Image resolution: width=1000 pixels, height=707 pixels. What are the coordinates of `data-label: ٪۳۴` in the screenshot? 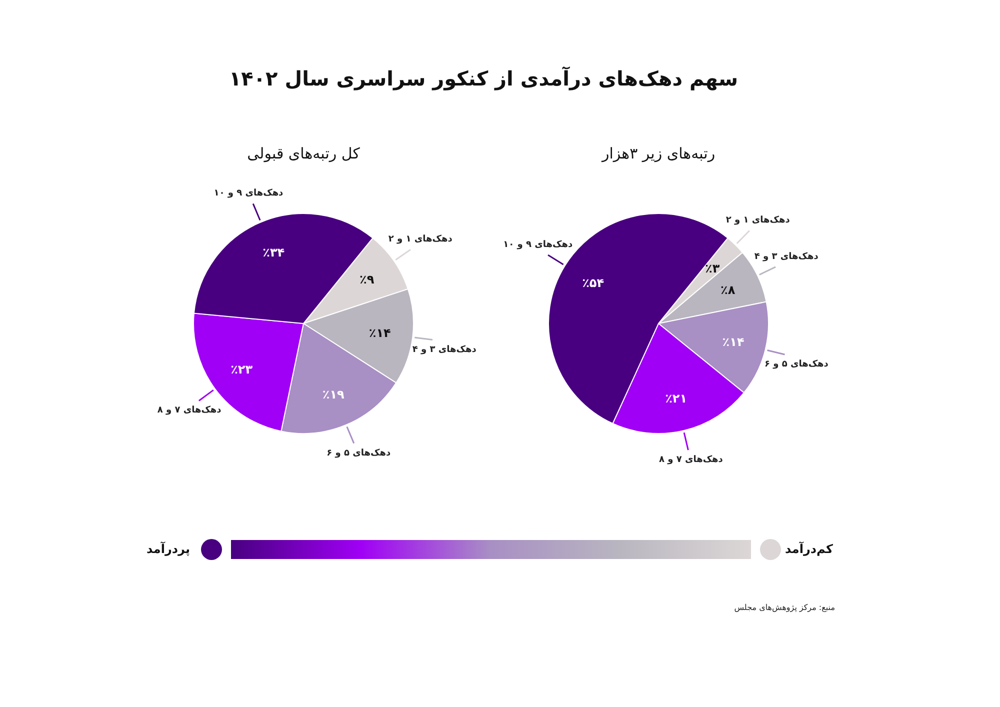 It's located at (273, 253).